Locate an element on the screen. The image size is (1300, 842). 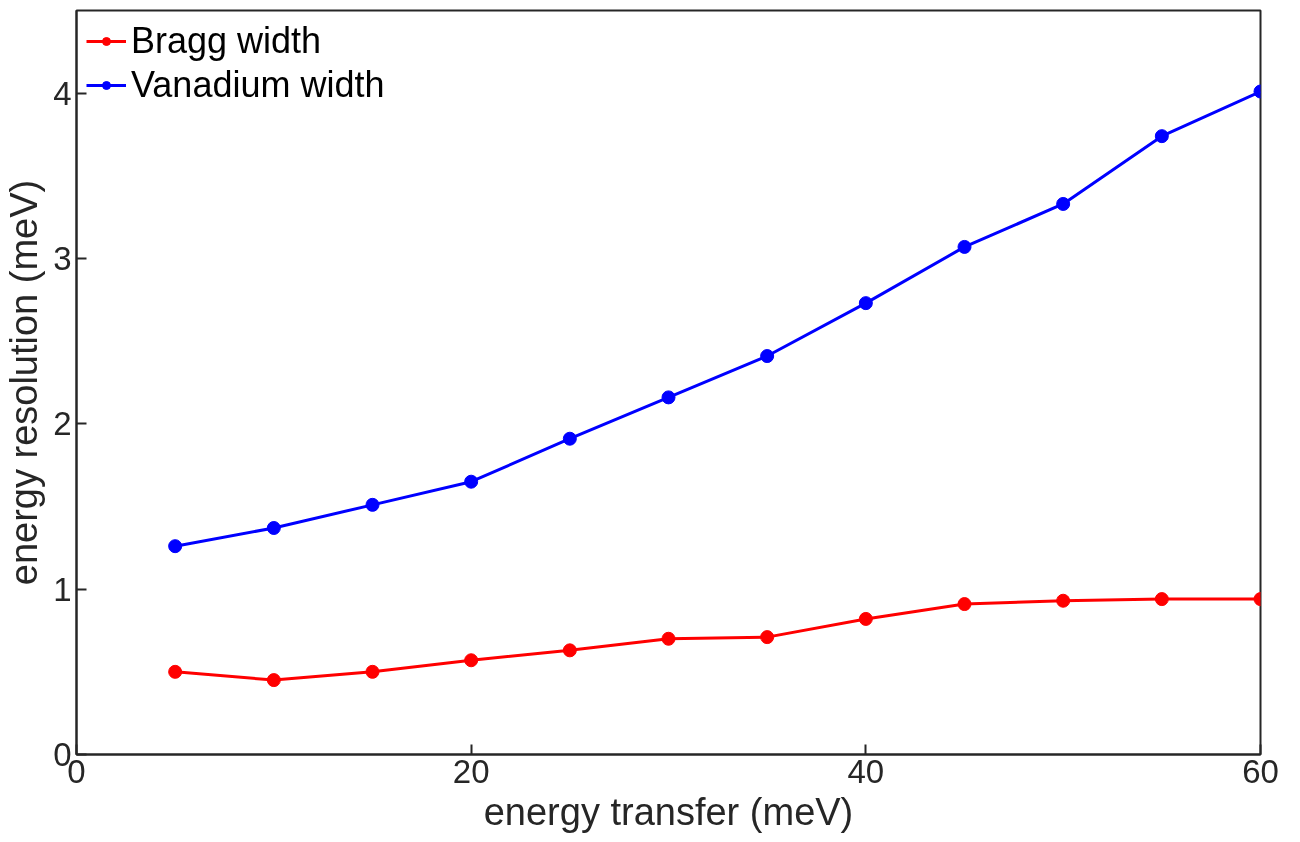
y-axis-title: energy resolution (meV) is located at coordinates (24, 382).